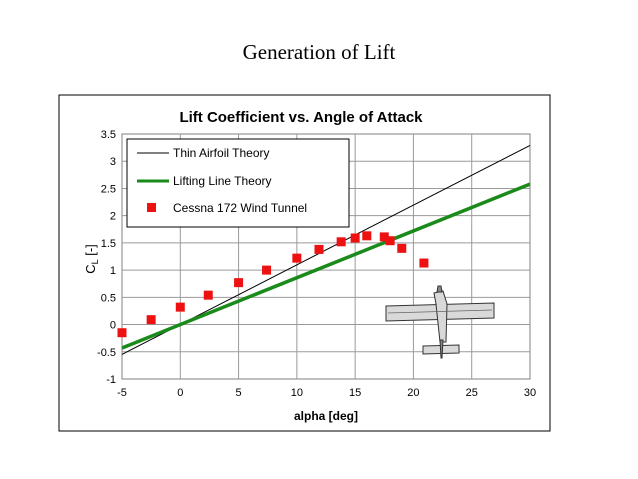  What do you see at coordinates (108, 244) in the screenshot?
I see `y-tick-label: 1.5` at bounding box center [108, 244].